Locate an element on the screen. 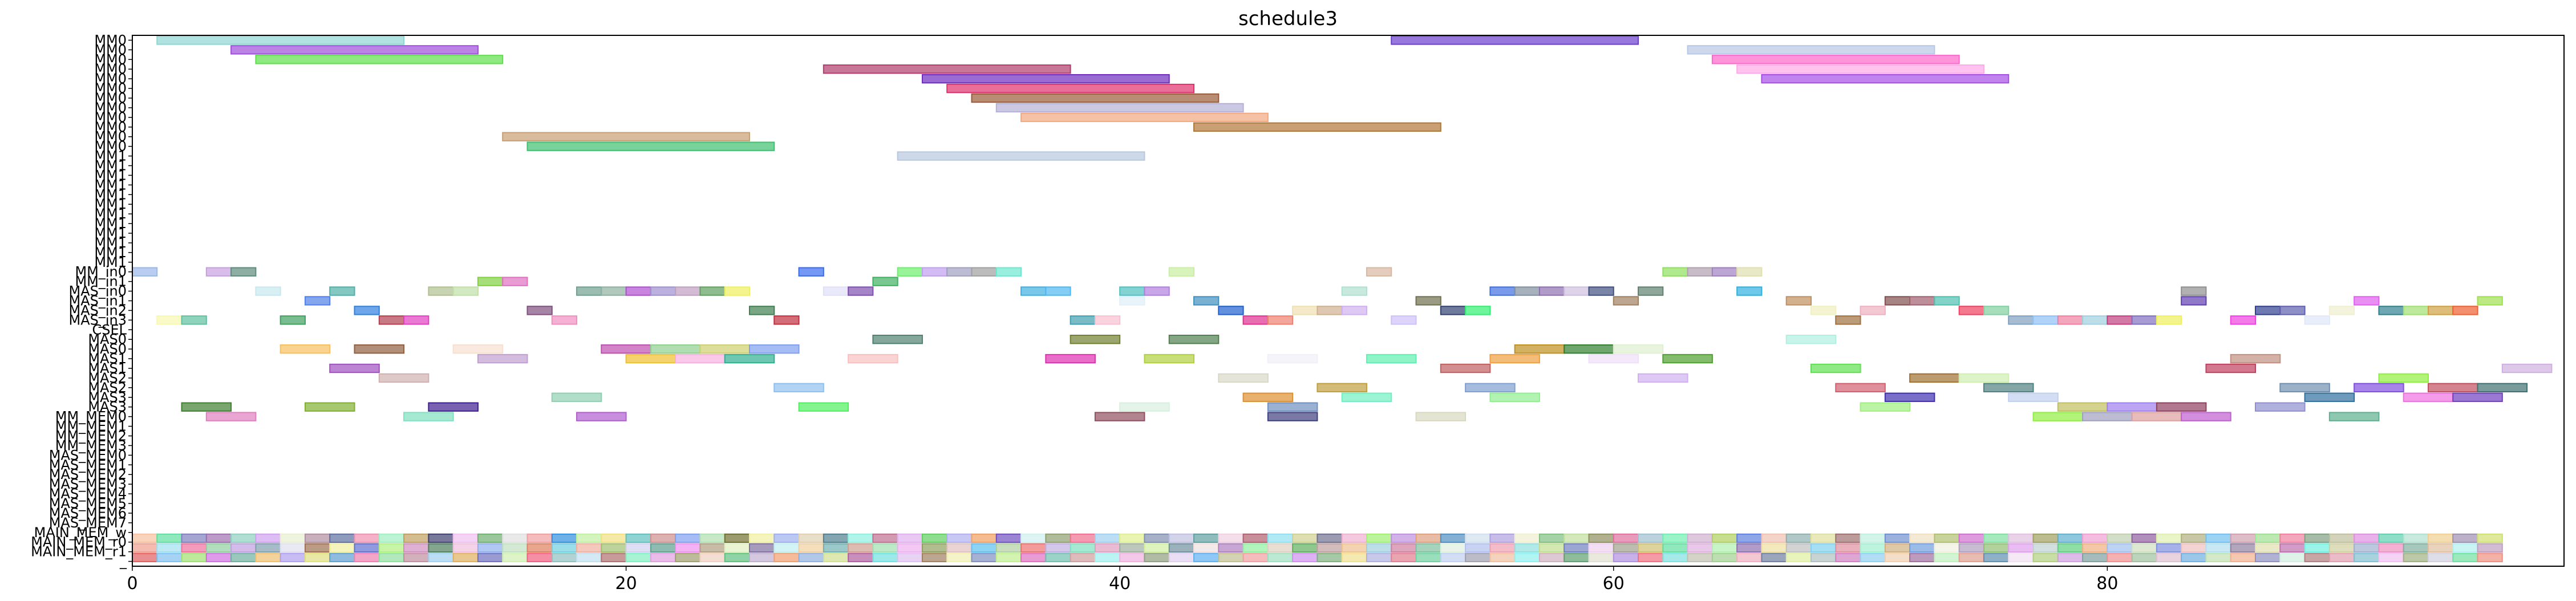  y-tick-label: MAS3 is located at coordinates (107, 407).